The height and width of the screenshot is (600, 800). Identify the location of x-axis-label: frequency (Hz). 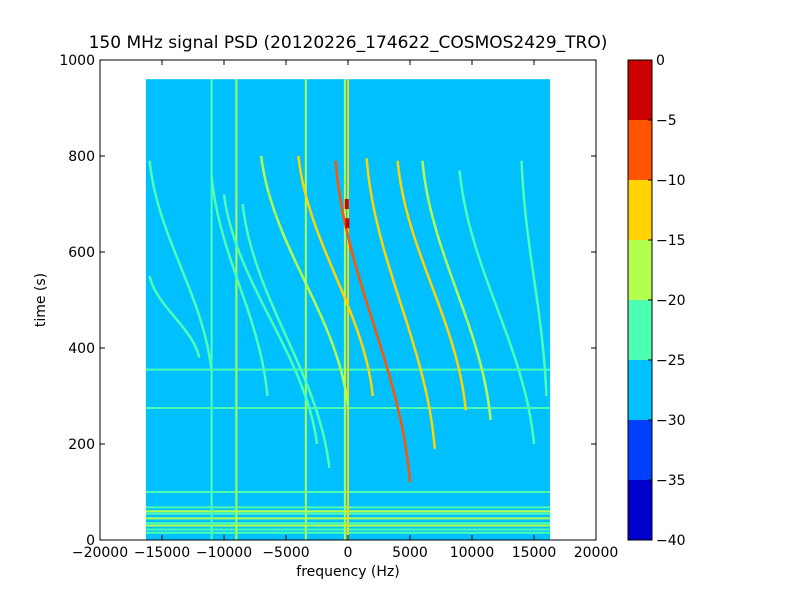
(347, 572).